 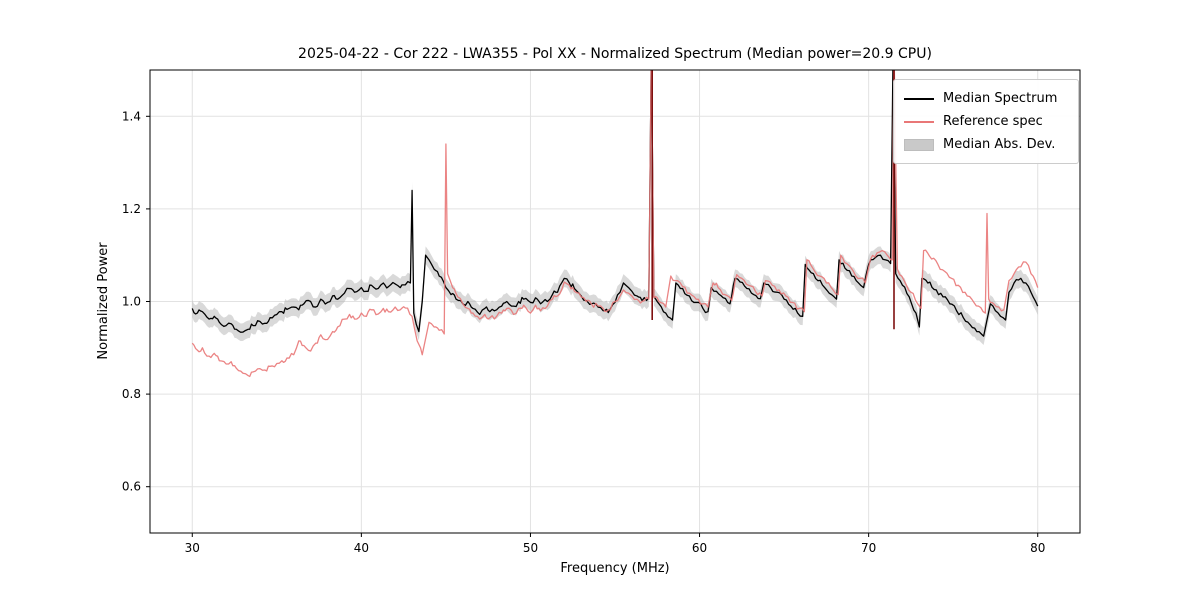 What do you see at coordinates (919, 98) in the screenshot?
I see `median-spectrum-line-swatch` at bounding box center [919, 98].